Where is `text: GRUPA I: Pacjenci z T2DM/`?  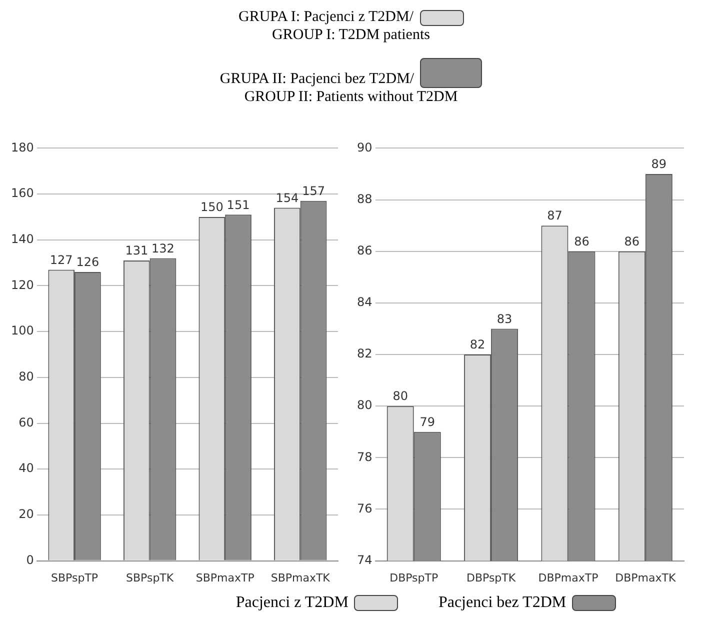
text: GRUPA I: Pacjenci z T2DM/ is located at coordinates (326, 17).